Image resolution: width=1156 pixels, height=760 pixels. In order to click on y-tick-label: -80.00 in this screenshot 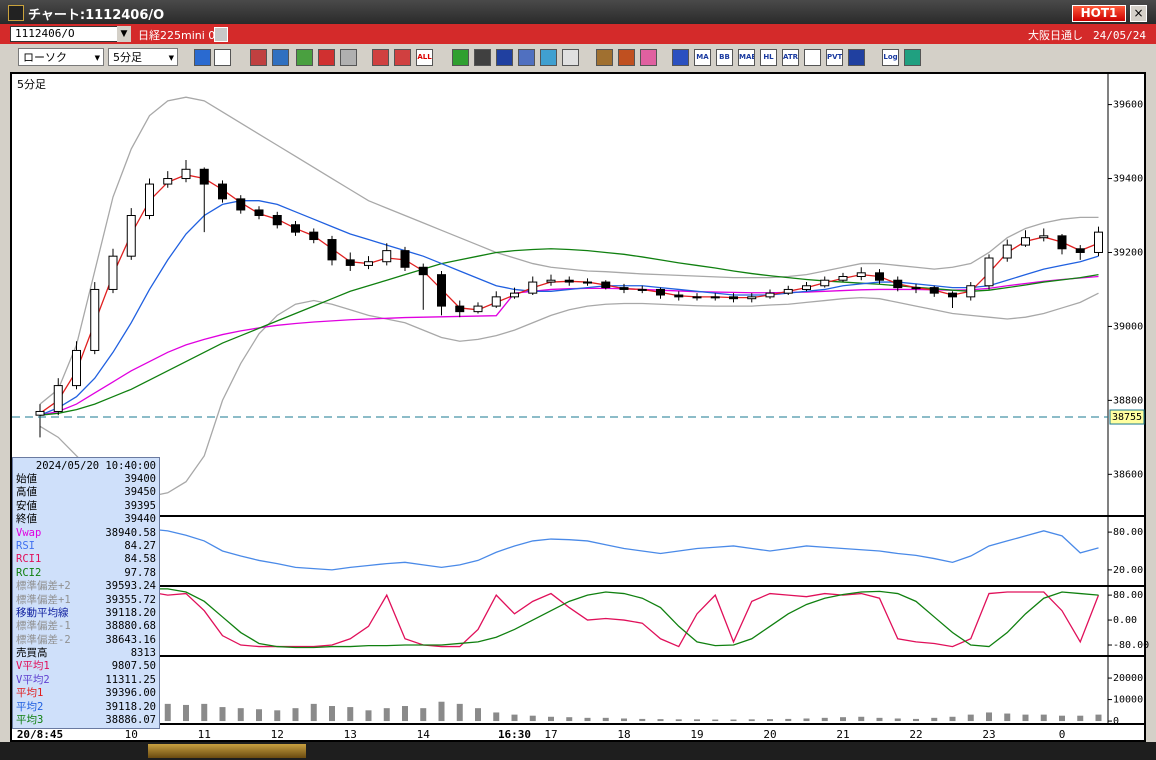, I will do `click(1131, 645)`.